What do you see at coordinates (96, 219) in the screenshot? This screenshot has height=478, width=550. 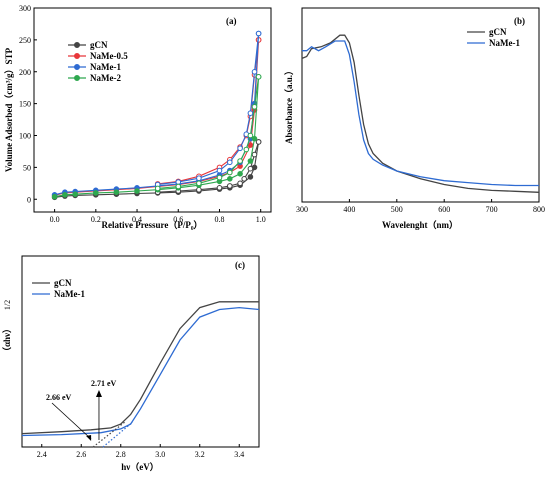 I see `panel-a-xtick-label: 0.2` at bounding box center [96, 219].